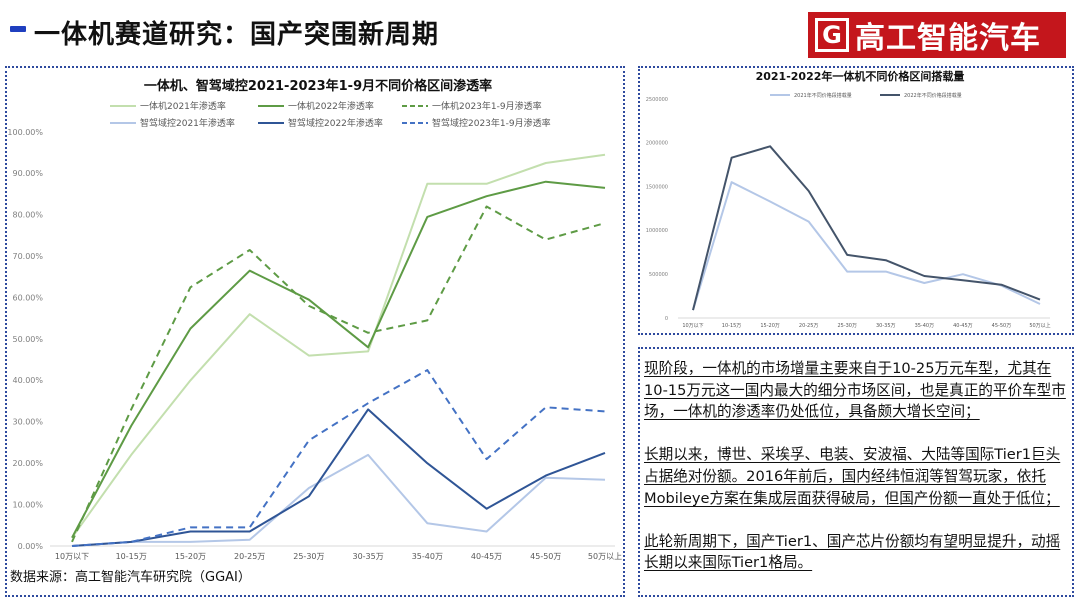 This screenshot has width=1080, height=608. What do you see at coordinates (183, 106) in the screenshot?
I see `legend-label: 一体机2021年渗透率` at bounding box center [183, 106].